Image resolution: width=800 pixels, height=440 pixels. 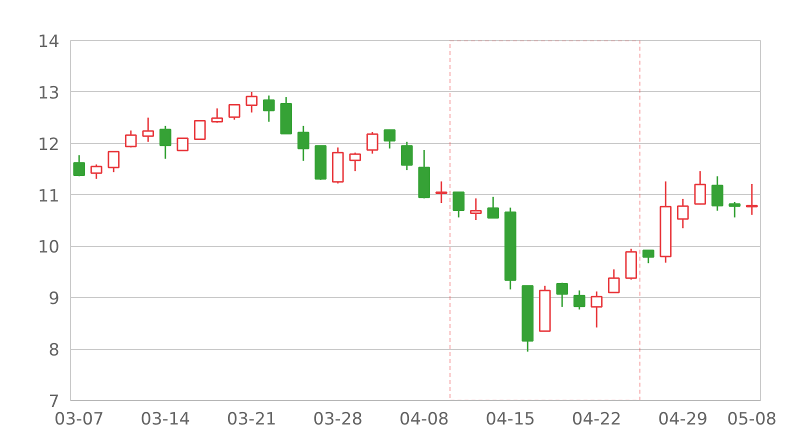 I want to click on y-tick-label: 12, so click(x=49, y=144).